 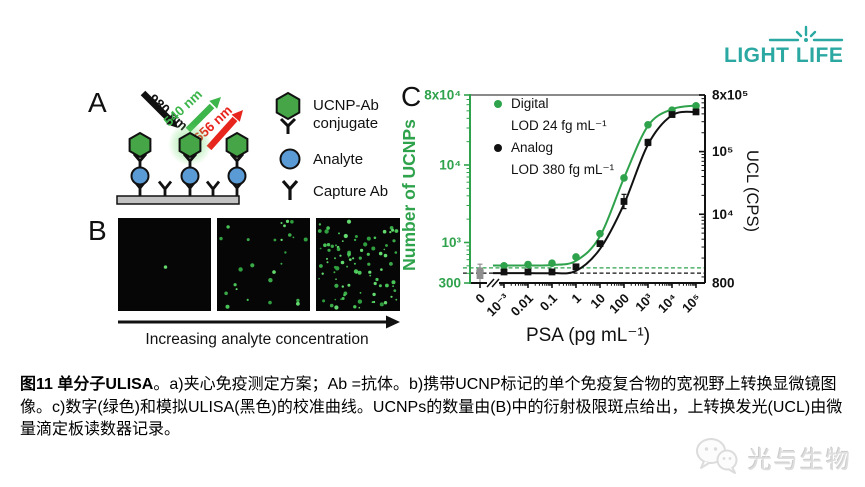 I want to click on legend-capture-ab-label: Capture Ab, so click(x=350, y=191).